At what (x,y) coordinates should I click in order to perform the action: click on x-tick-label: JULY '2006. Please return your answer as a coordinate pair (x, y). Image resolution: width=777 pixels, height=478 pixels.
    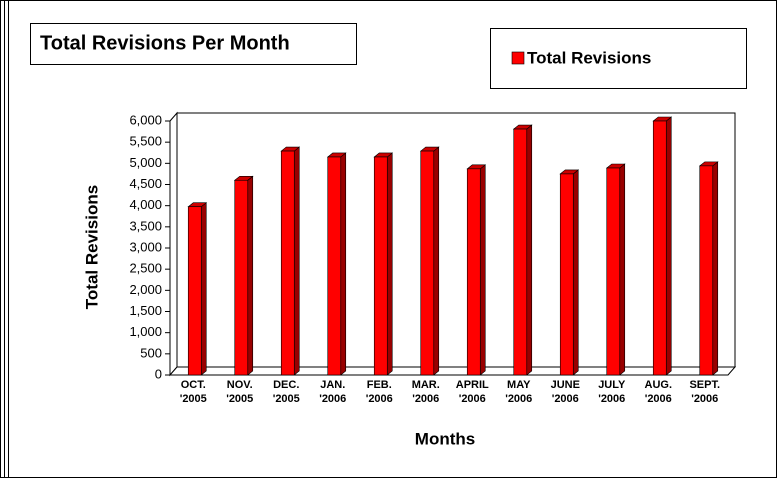
    Looking at the image, I should click on (612, 392).